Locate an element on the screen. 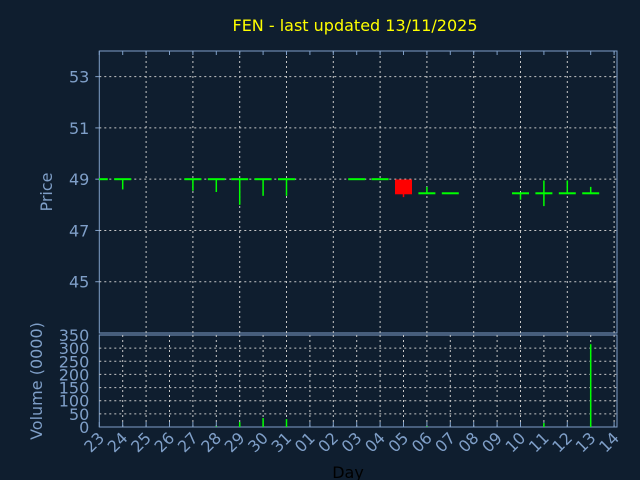  x-axis-label: Day is located at coordinates (348, 471).